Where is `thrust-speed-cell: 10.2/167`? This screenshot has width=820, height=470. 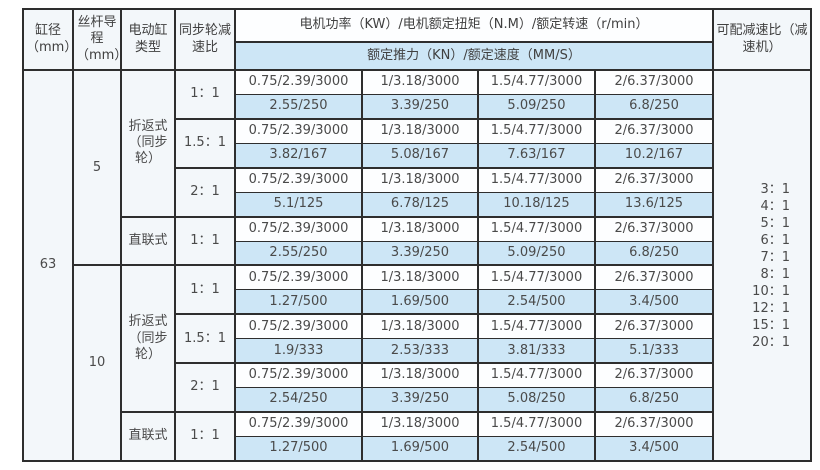 thrust-speed-cell: 10.2/167 is located at coordinates (654, 155).